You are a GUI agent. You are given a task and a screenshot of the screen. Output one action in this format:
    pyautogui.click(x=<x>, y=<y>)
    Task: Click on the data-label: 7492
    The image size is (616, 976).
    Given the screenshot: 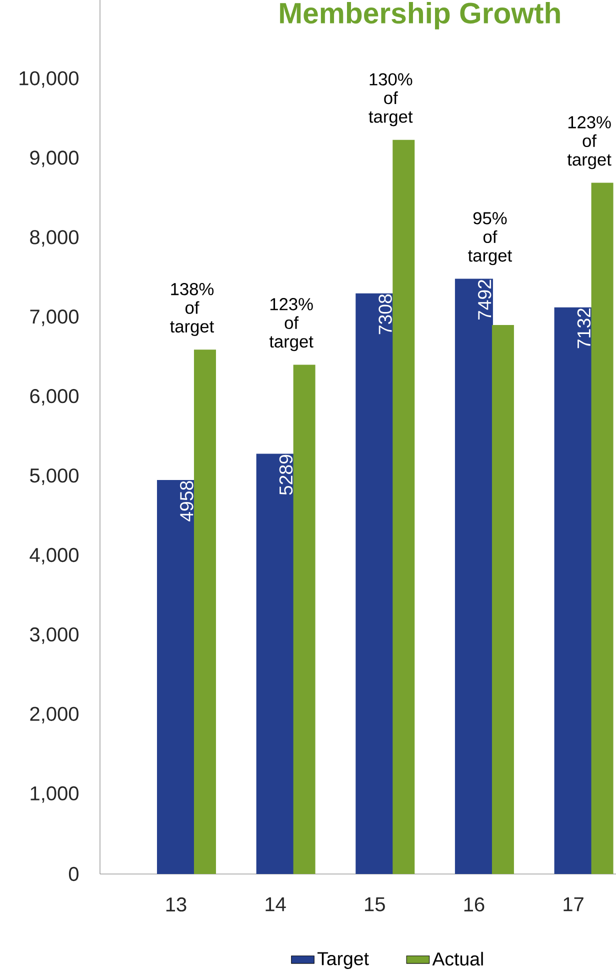 What is the action you would take?
    pyautogui.click(x=485, y=300)
    